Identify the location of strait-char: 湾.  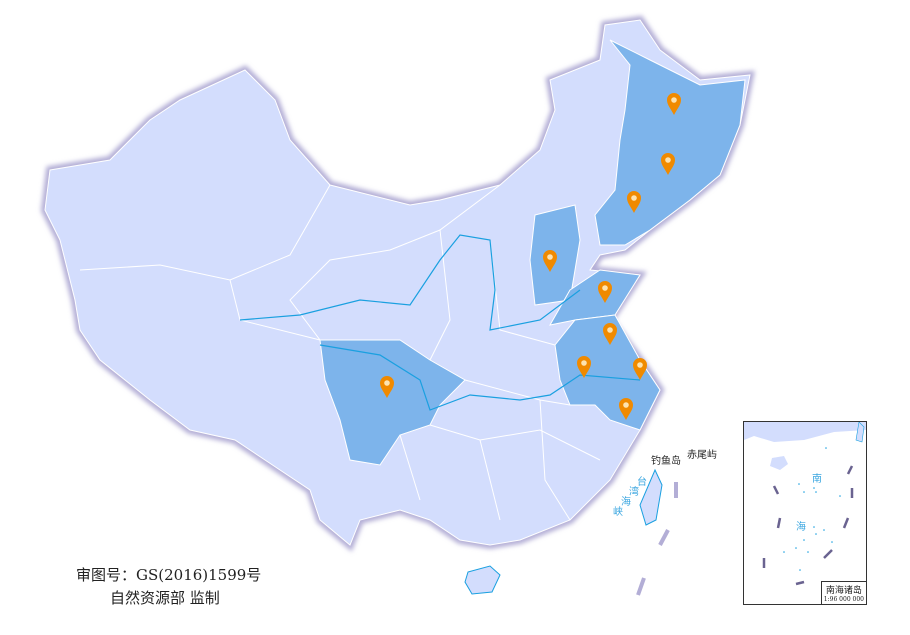
(634, 492).